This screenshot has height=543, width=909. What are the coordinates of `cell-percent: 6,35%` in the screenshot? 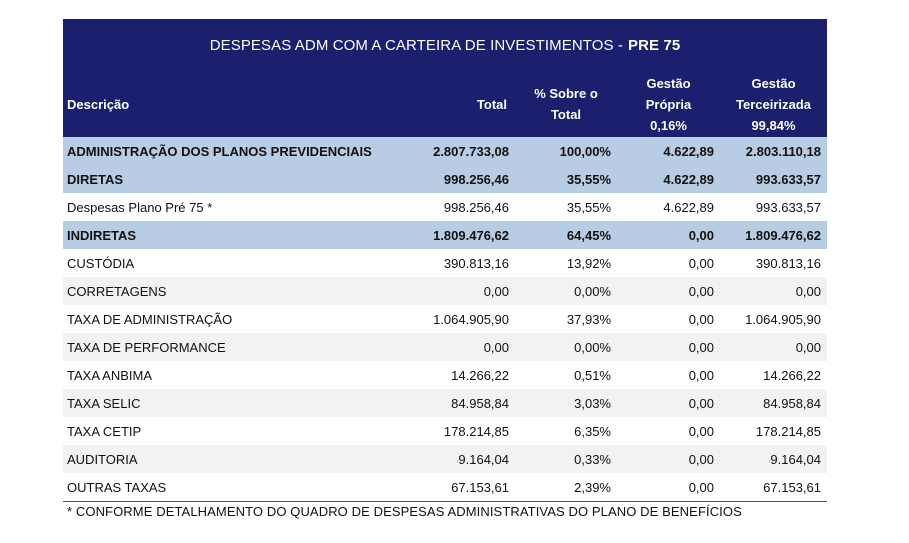 It's located at (592, 431).